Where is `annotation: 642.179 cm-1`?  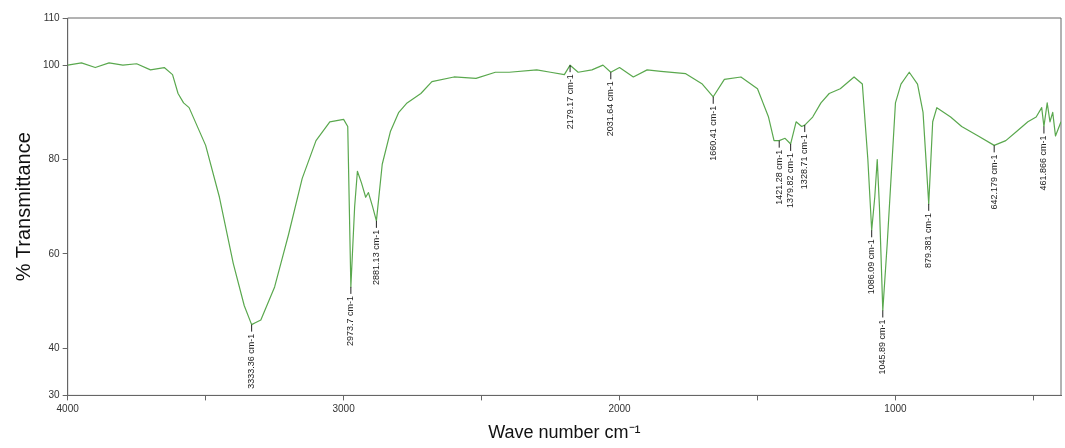
annotation: 642.179 cm-1 is located at coordinates (993, 182).